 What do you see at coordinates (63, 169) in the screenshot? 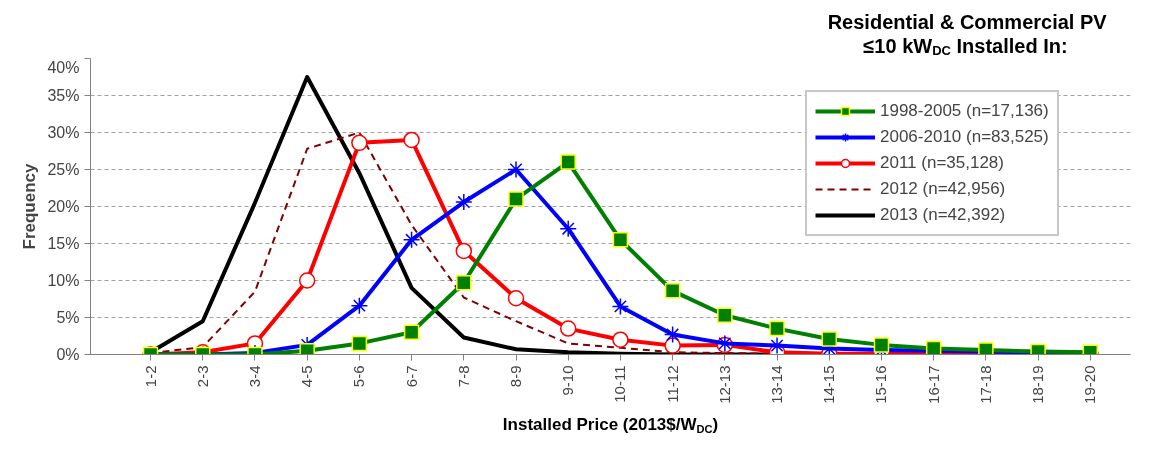
I see `y-tick-label: 25%` at bounding box center [63, 169].